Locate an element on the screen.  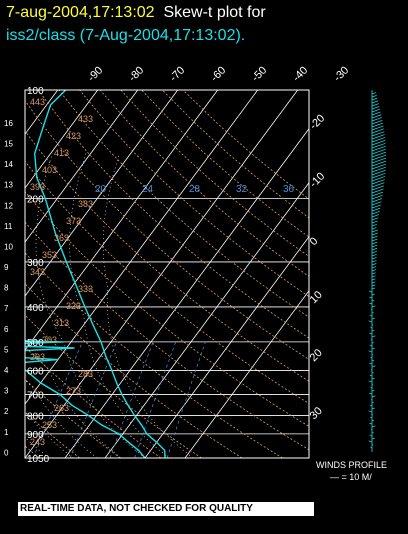
isotherm-top-label: -30 is located at coordinates (342, 74).